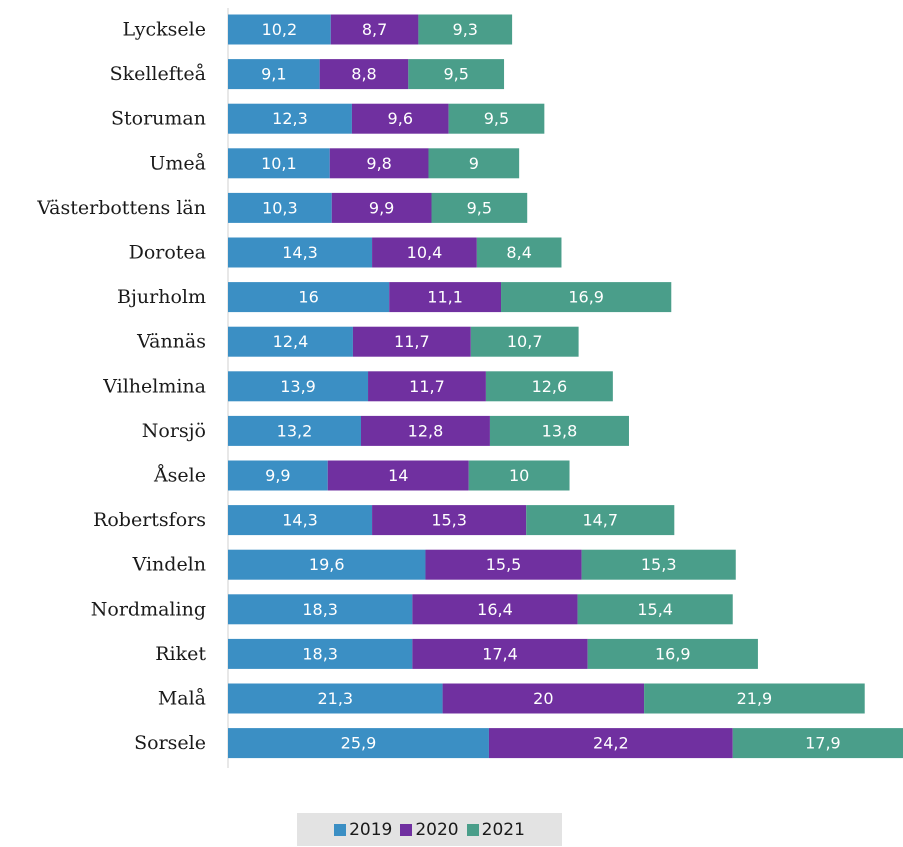 The width and height of the screenshot is (903, 847). I want to click on bar-2019-norsjö, so click(294, 430).